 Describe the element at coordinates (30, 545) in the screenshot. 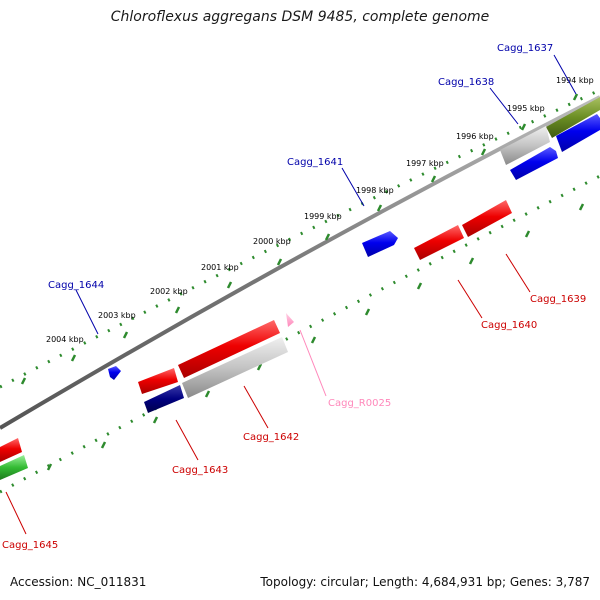

I see `gene-label-cagg-1645: Cagg_1645` at that location.